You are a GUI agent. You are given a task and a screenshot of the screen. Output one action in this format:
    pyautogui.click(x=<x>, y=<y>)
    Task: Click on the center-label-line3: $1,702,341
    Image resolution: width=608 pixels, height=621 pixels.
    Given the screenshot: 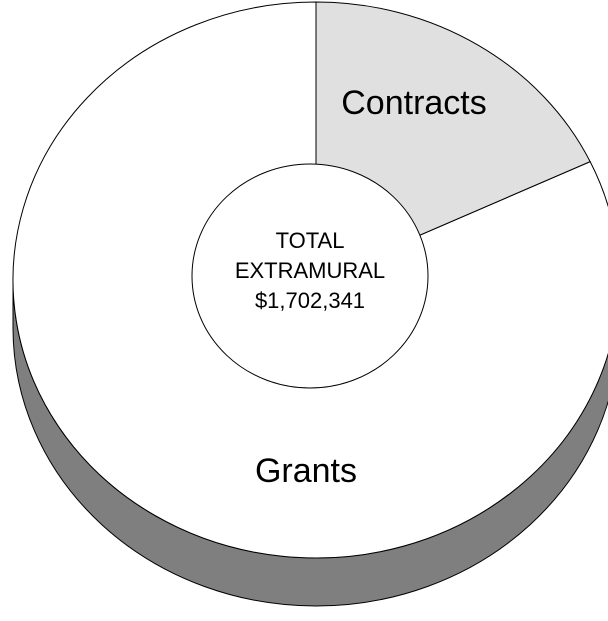 What is the action you would take?
    pyautogui.click(x=310, y=300)
    